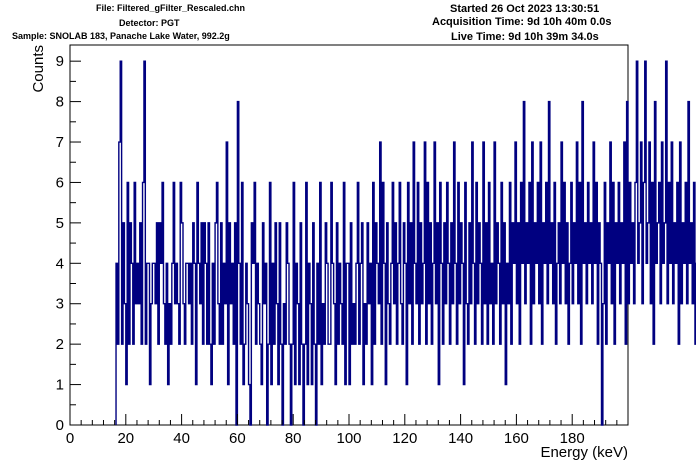  What do you see at coordinates (348, 438) in the screenshot?
I see `x-tick-label: 100` at bounding box center [348, 438].